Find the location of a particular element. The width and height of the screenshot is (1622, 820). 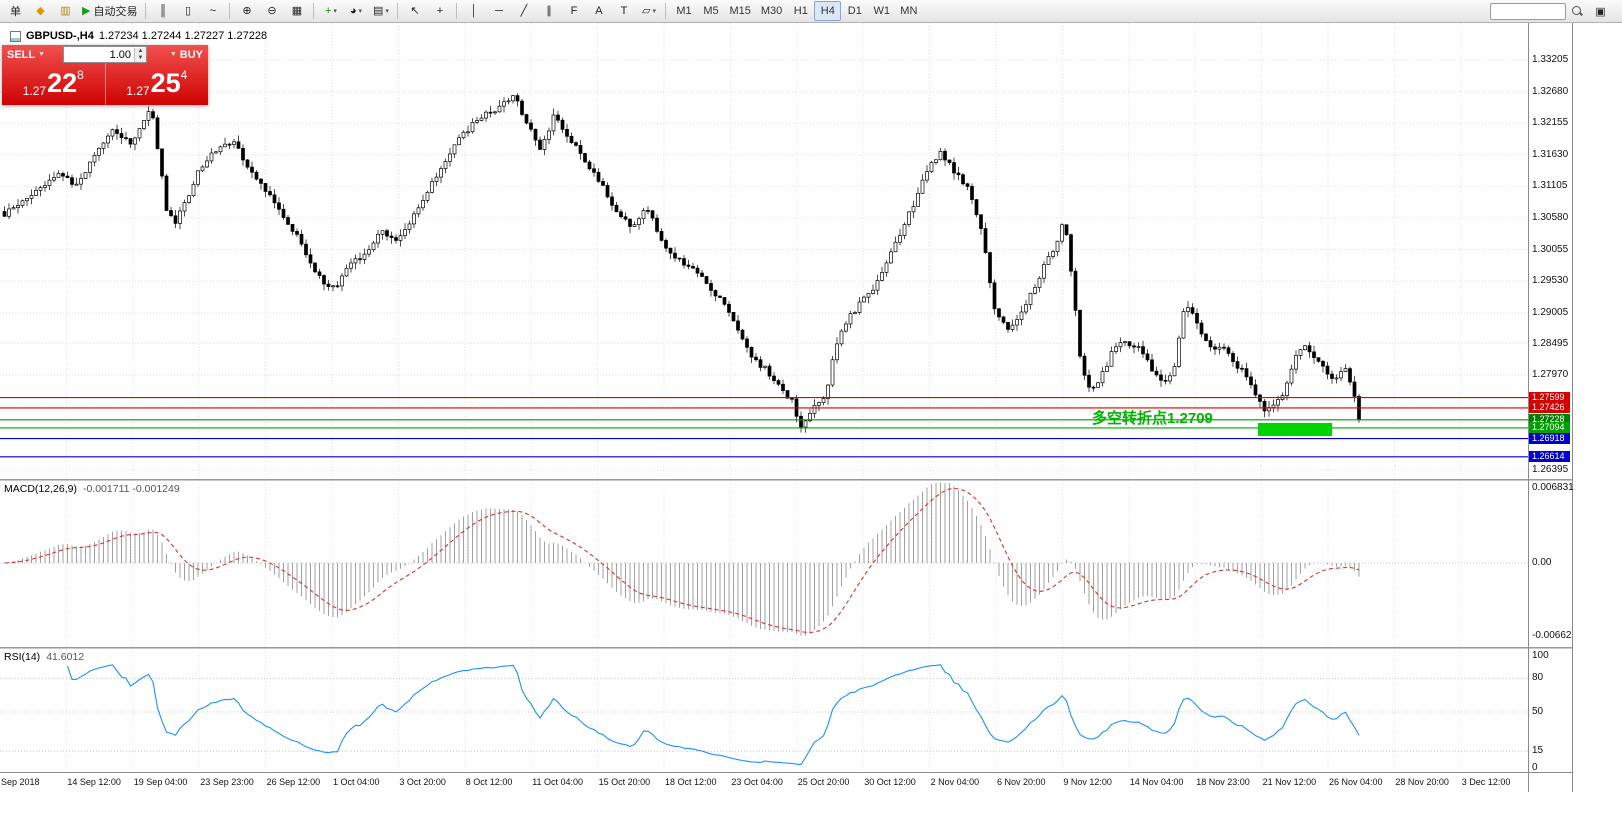

price-tag: 1.26614 is located at coordinates (1549, 456).